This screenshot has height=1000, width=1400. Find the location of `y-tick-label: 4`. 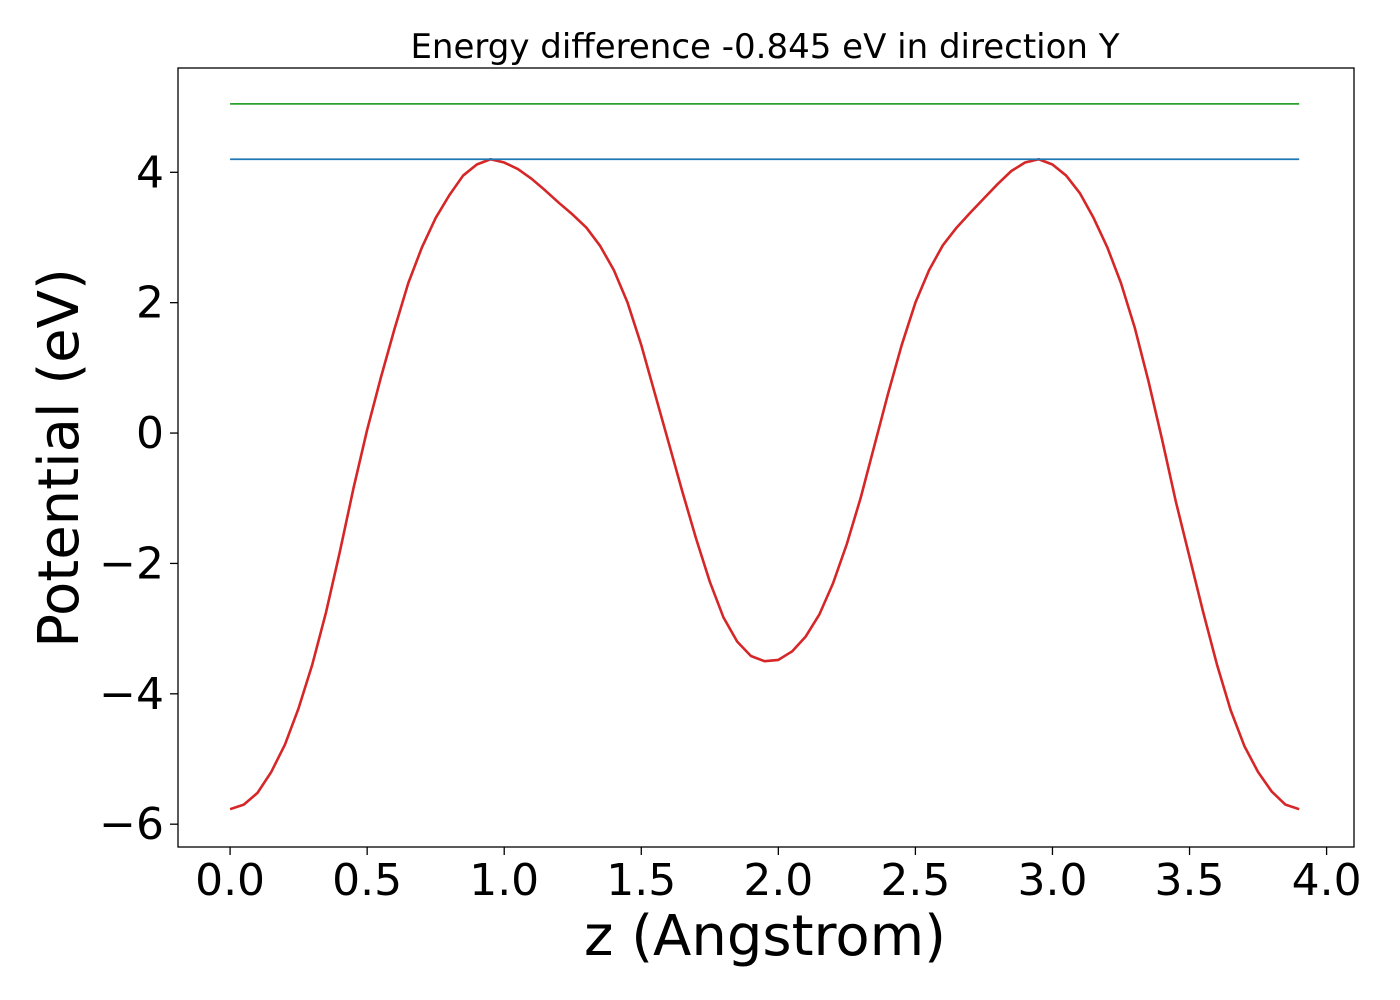

y-tick-label: 4 is located at coordinates (150, 172).